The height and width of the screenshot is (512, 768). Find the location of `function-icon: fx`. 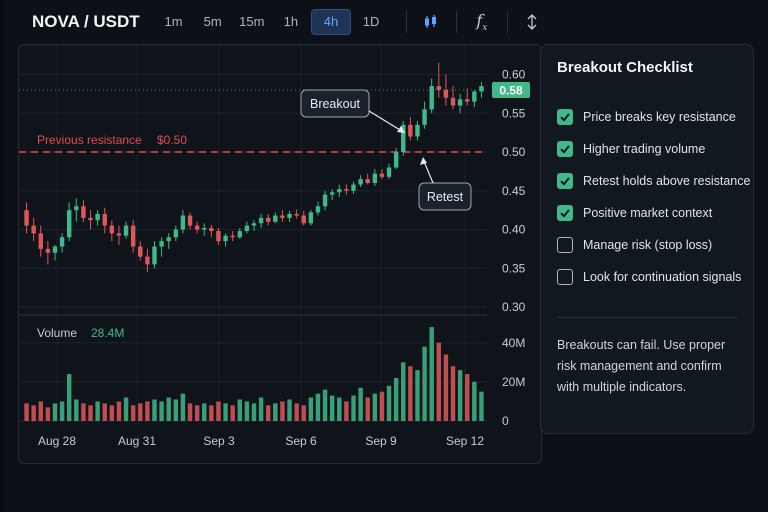

function-icon: fx is located at coordinates (482, 22).